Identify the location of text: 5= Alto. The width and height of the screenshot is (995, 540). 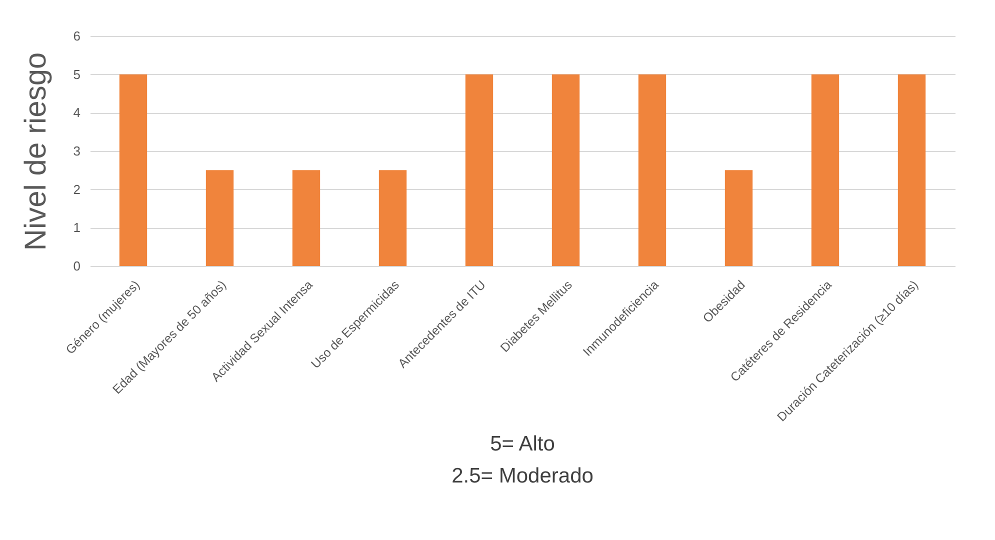
(522, 444).